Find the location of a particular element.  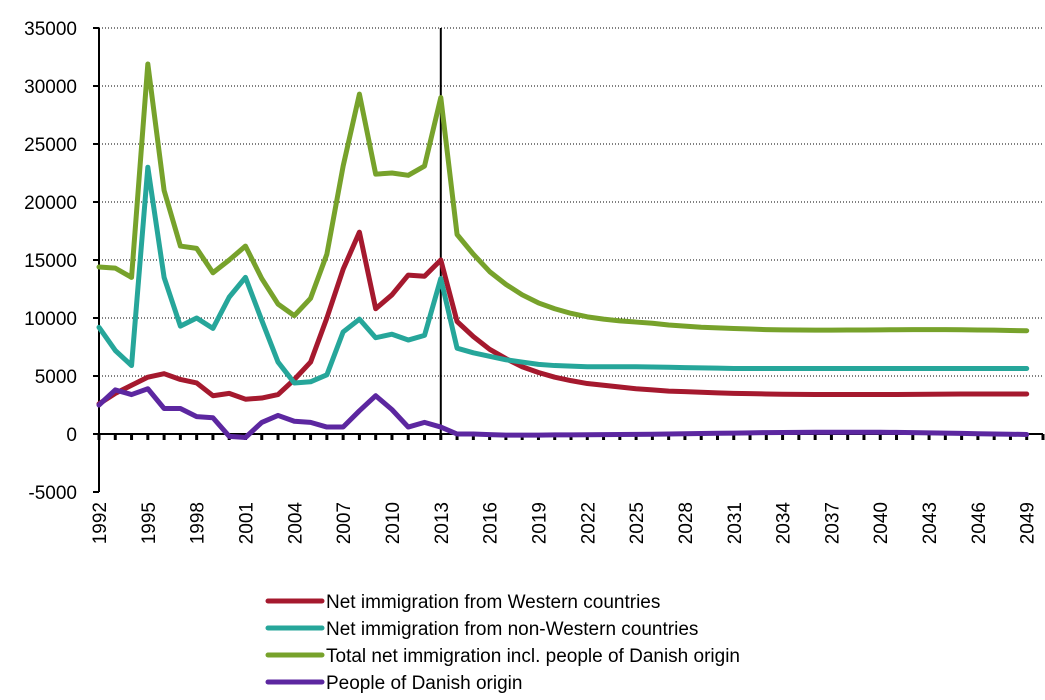

x-tick-label: 2049 is located at coordinates (1028, 523).